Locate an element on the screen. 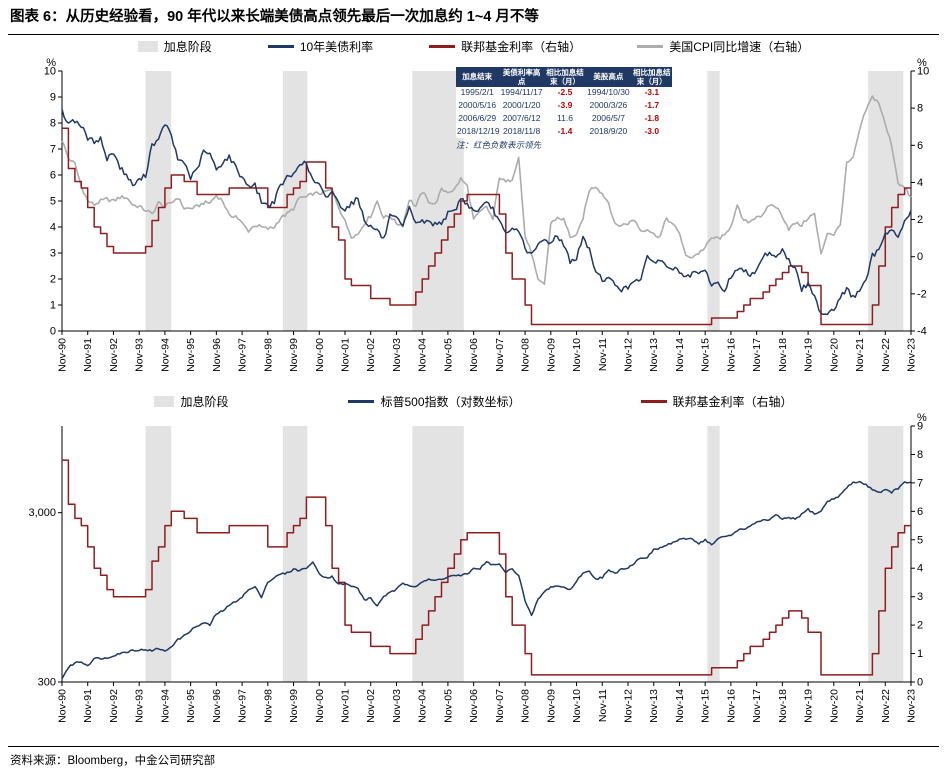 The height and width of the screenshot is (774, 947). x-tick-label: Nov-04 is located at coordinates (423, 354).